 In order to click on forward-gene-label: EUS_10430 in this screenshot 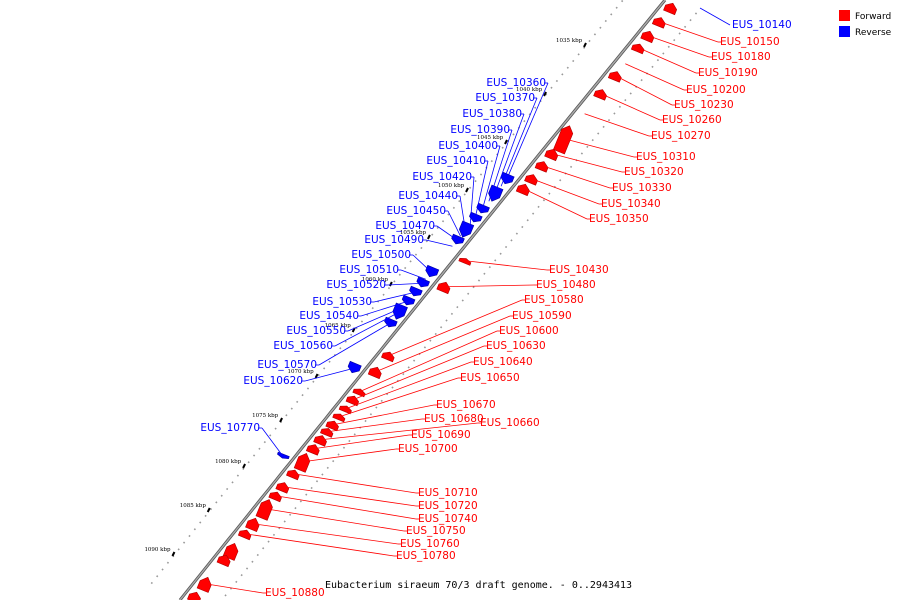, I will do `click(579, 270)`.